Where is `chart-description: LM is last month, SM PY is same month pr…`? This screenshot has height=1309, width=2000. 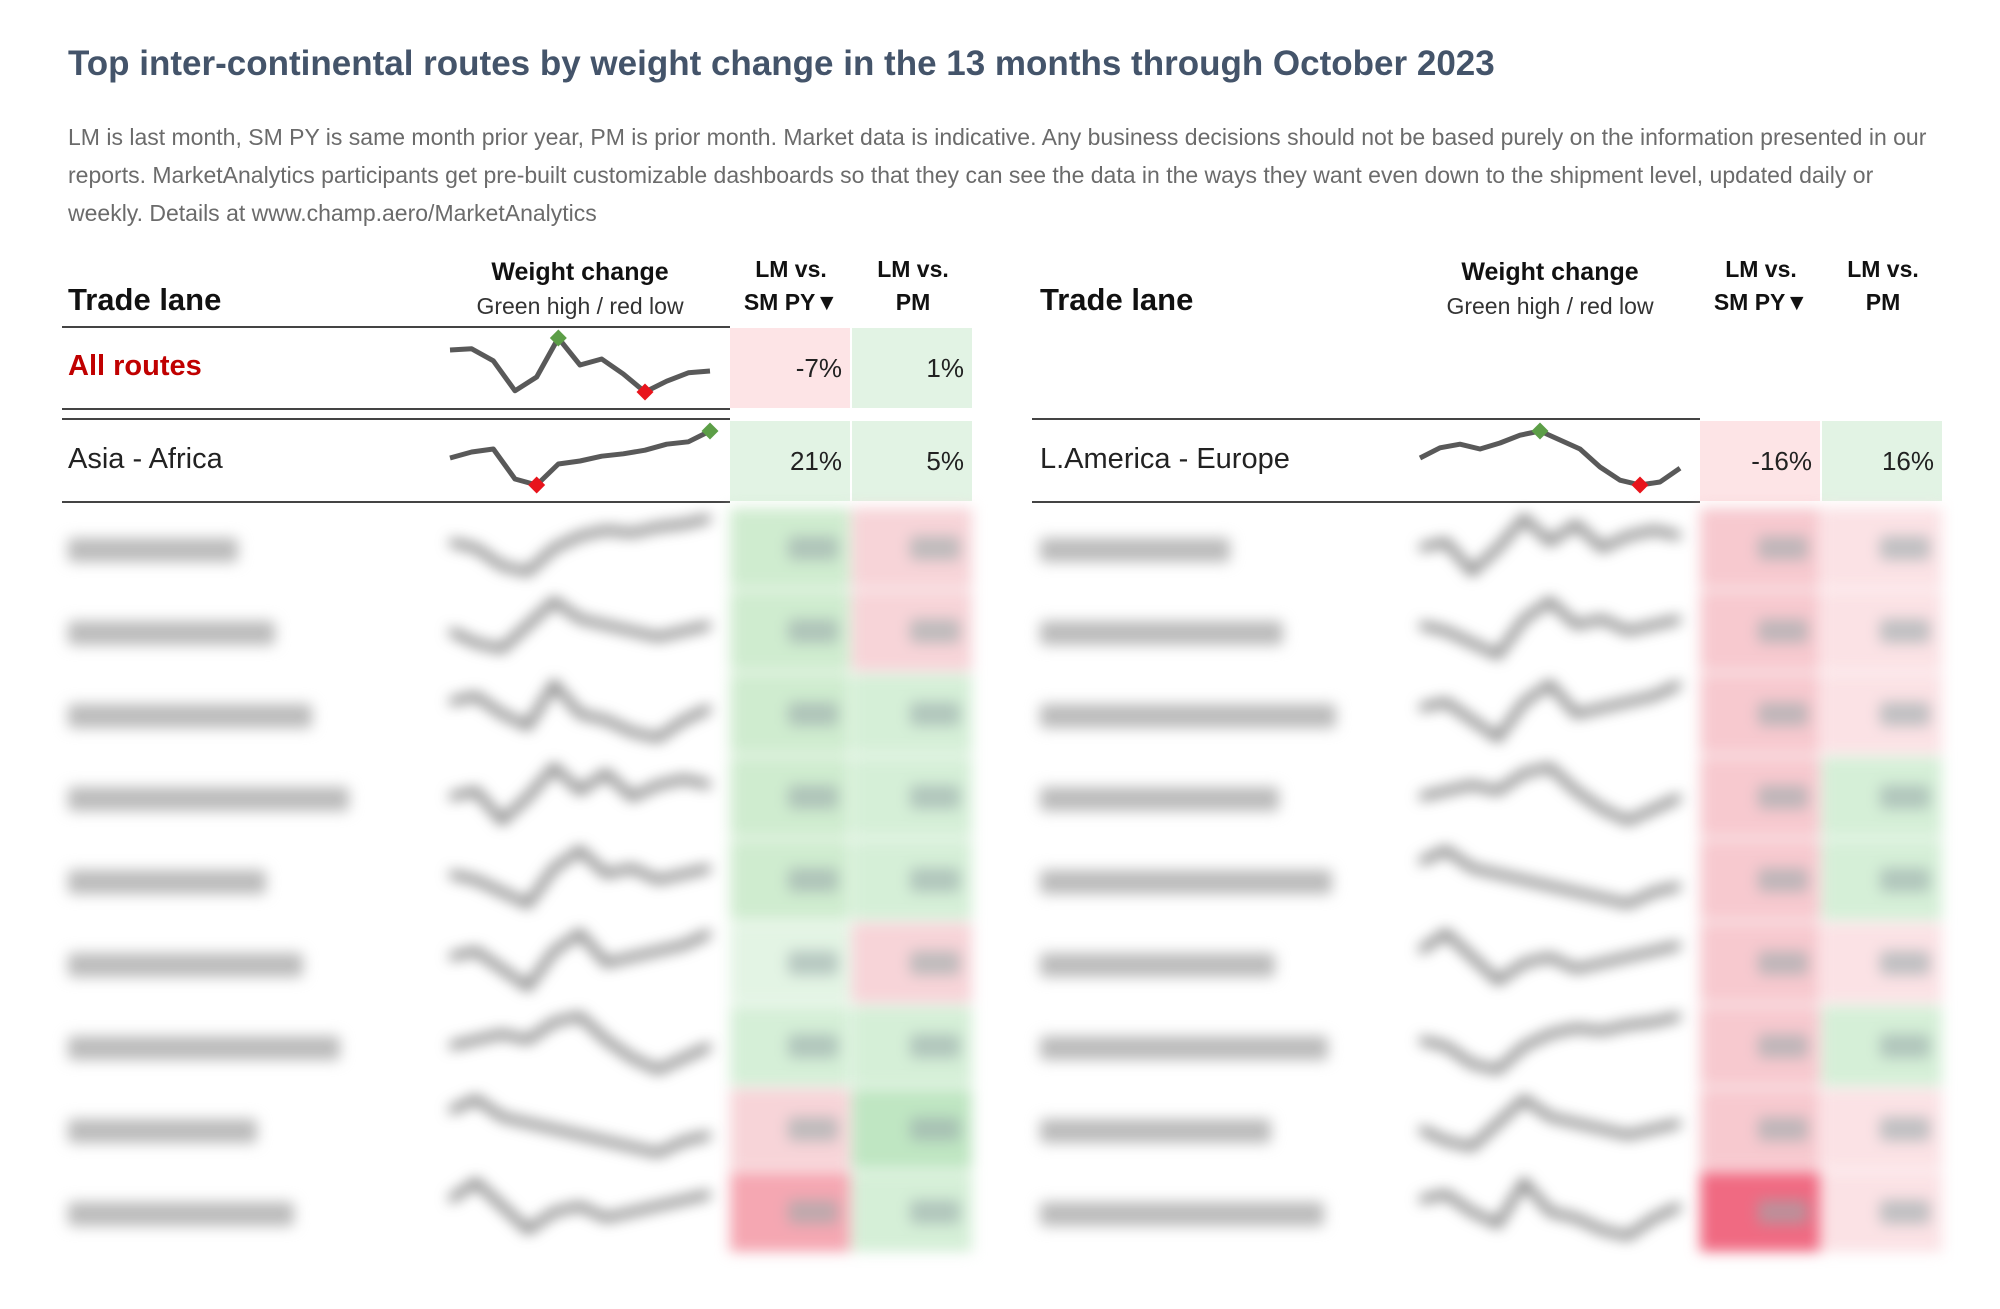 chart-description: LM is last month, SM PY is same month pr… is located at coordinates (997, 175).